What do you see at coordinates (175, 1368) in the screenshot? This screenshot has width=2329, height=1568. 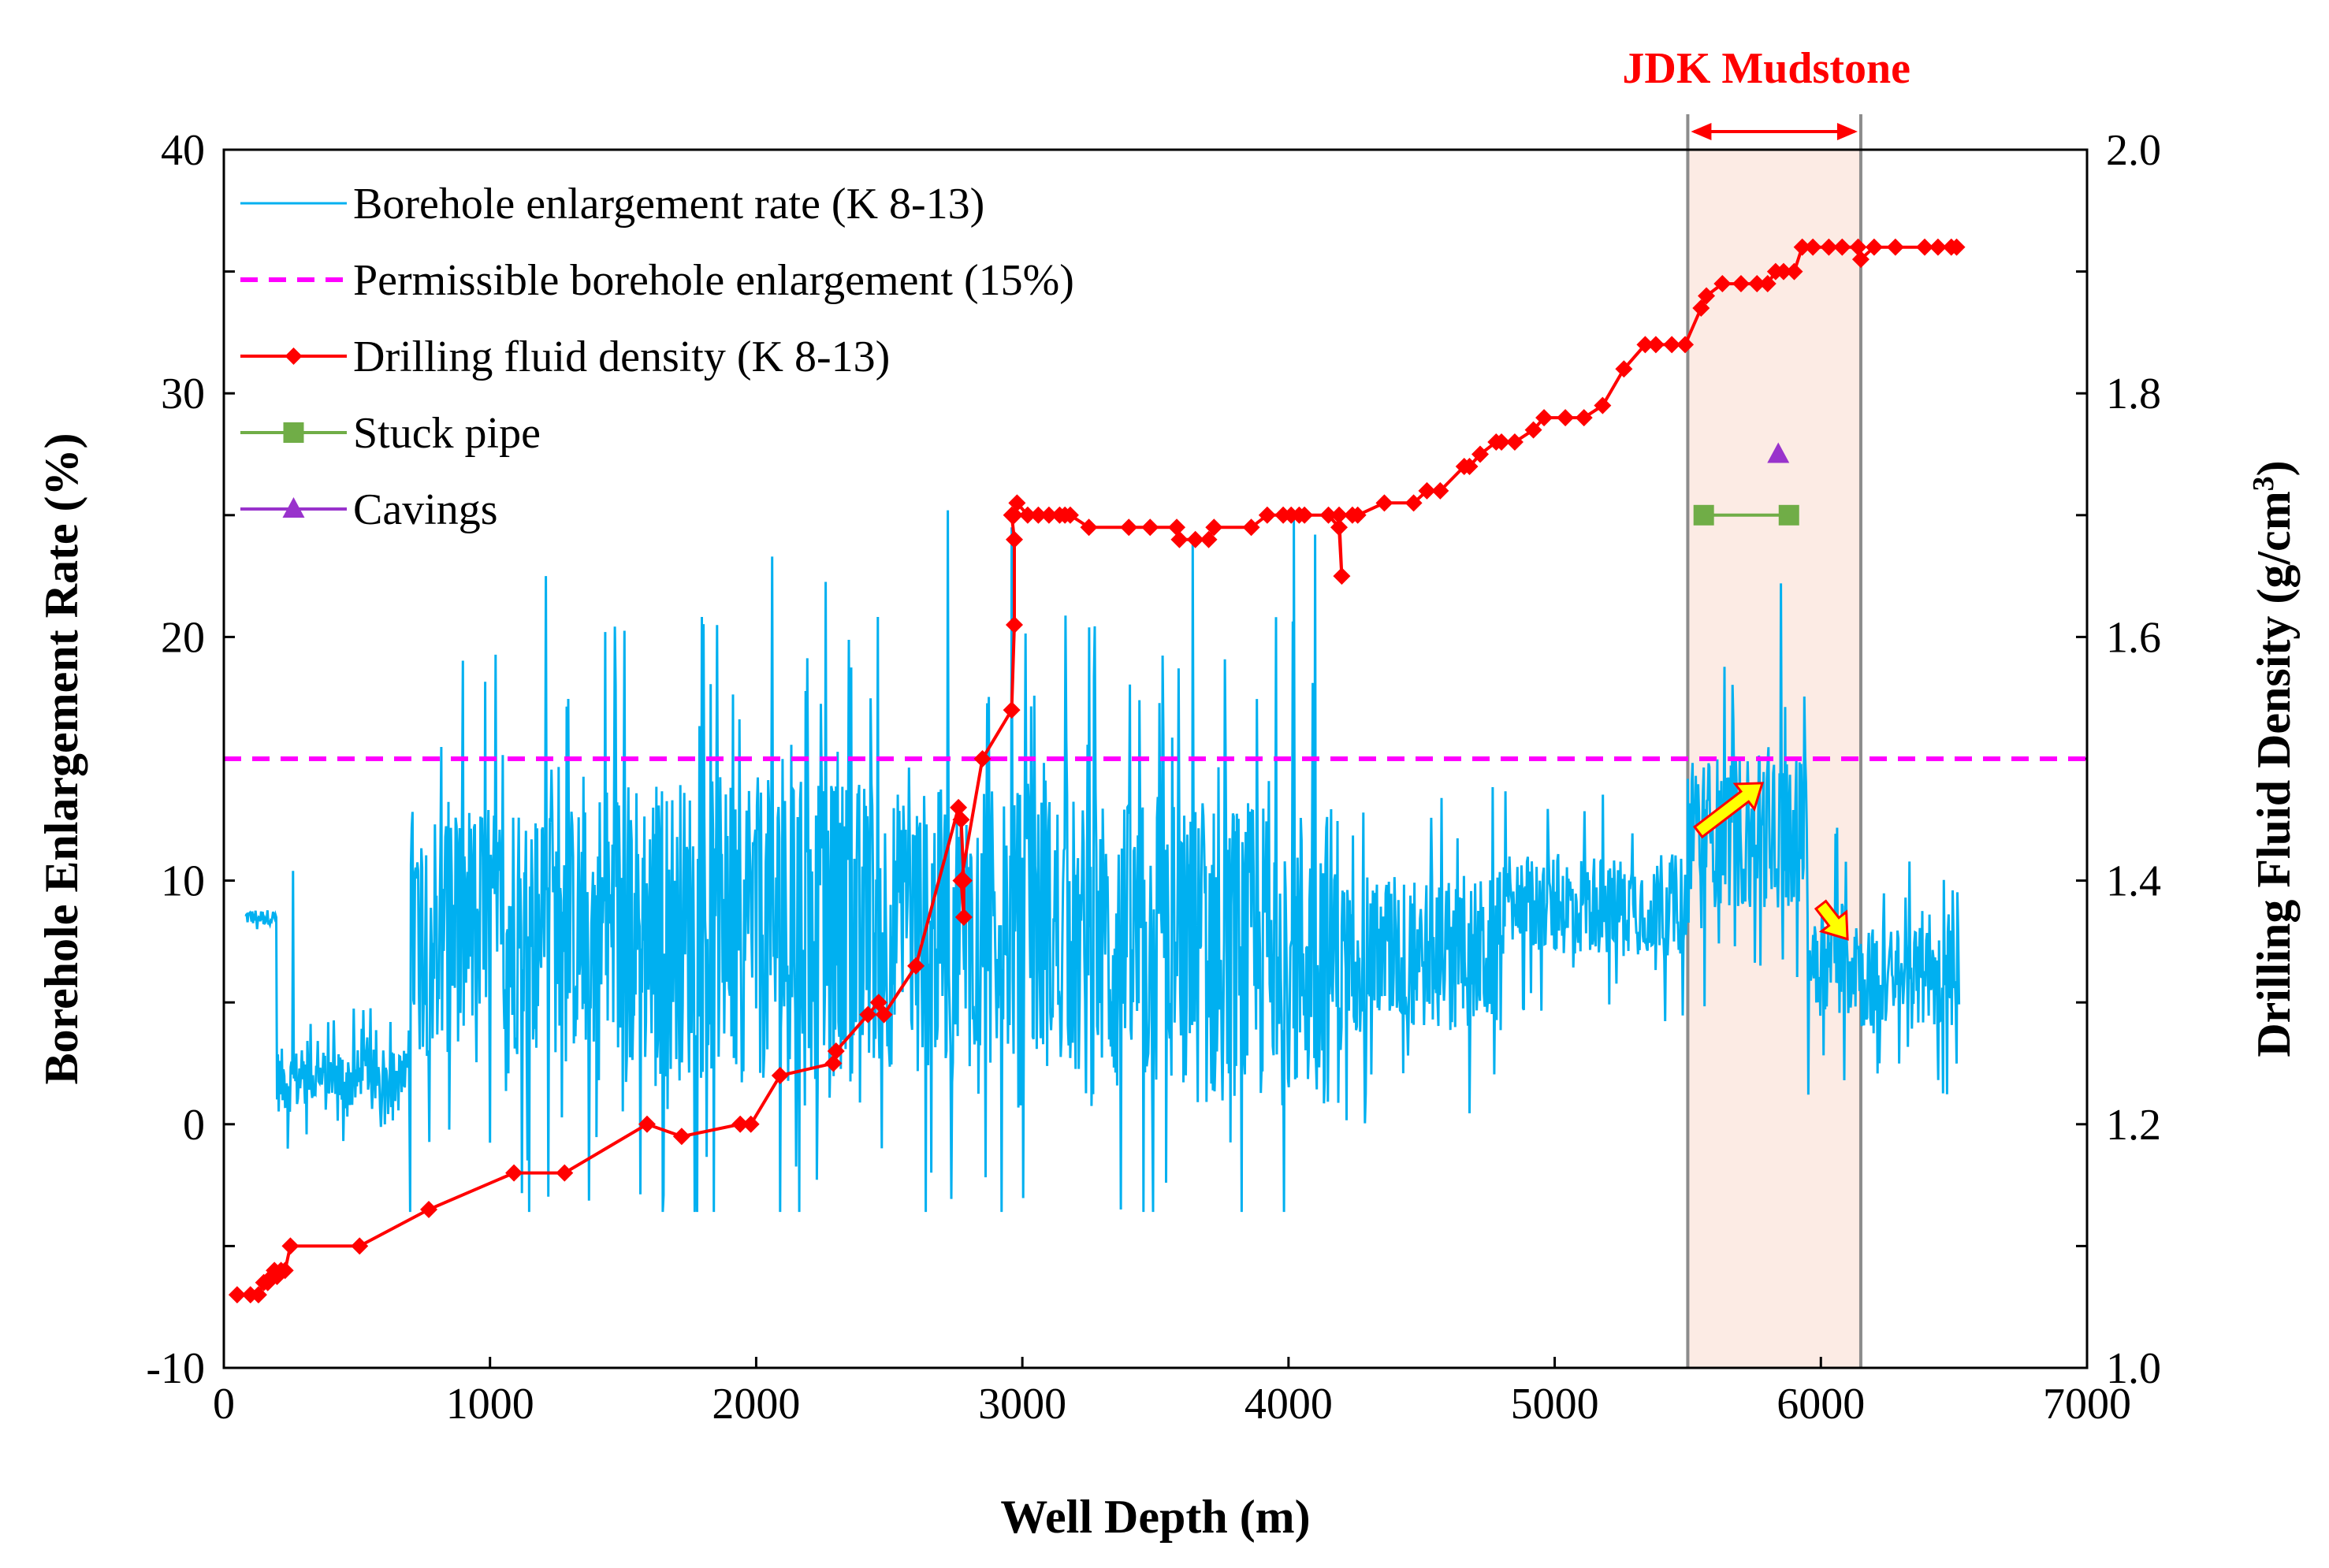 I see `y-tick-label: -10` at bounding box center [175, 1368].